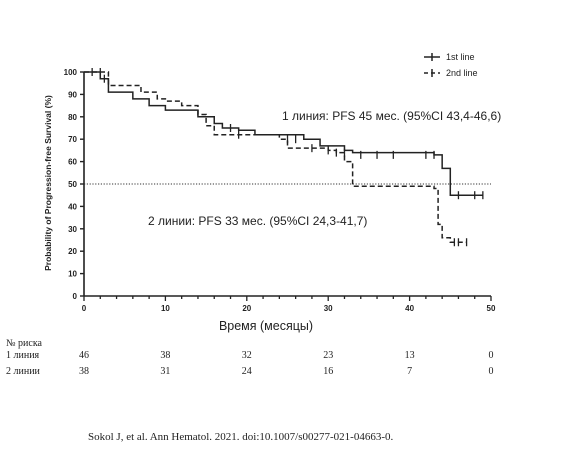 The image size is (585, 455). Describe the element at coordinates (247, 371) in the screenshot. I see `risk-value: 24` at that location.